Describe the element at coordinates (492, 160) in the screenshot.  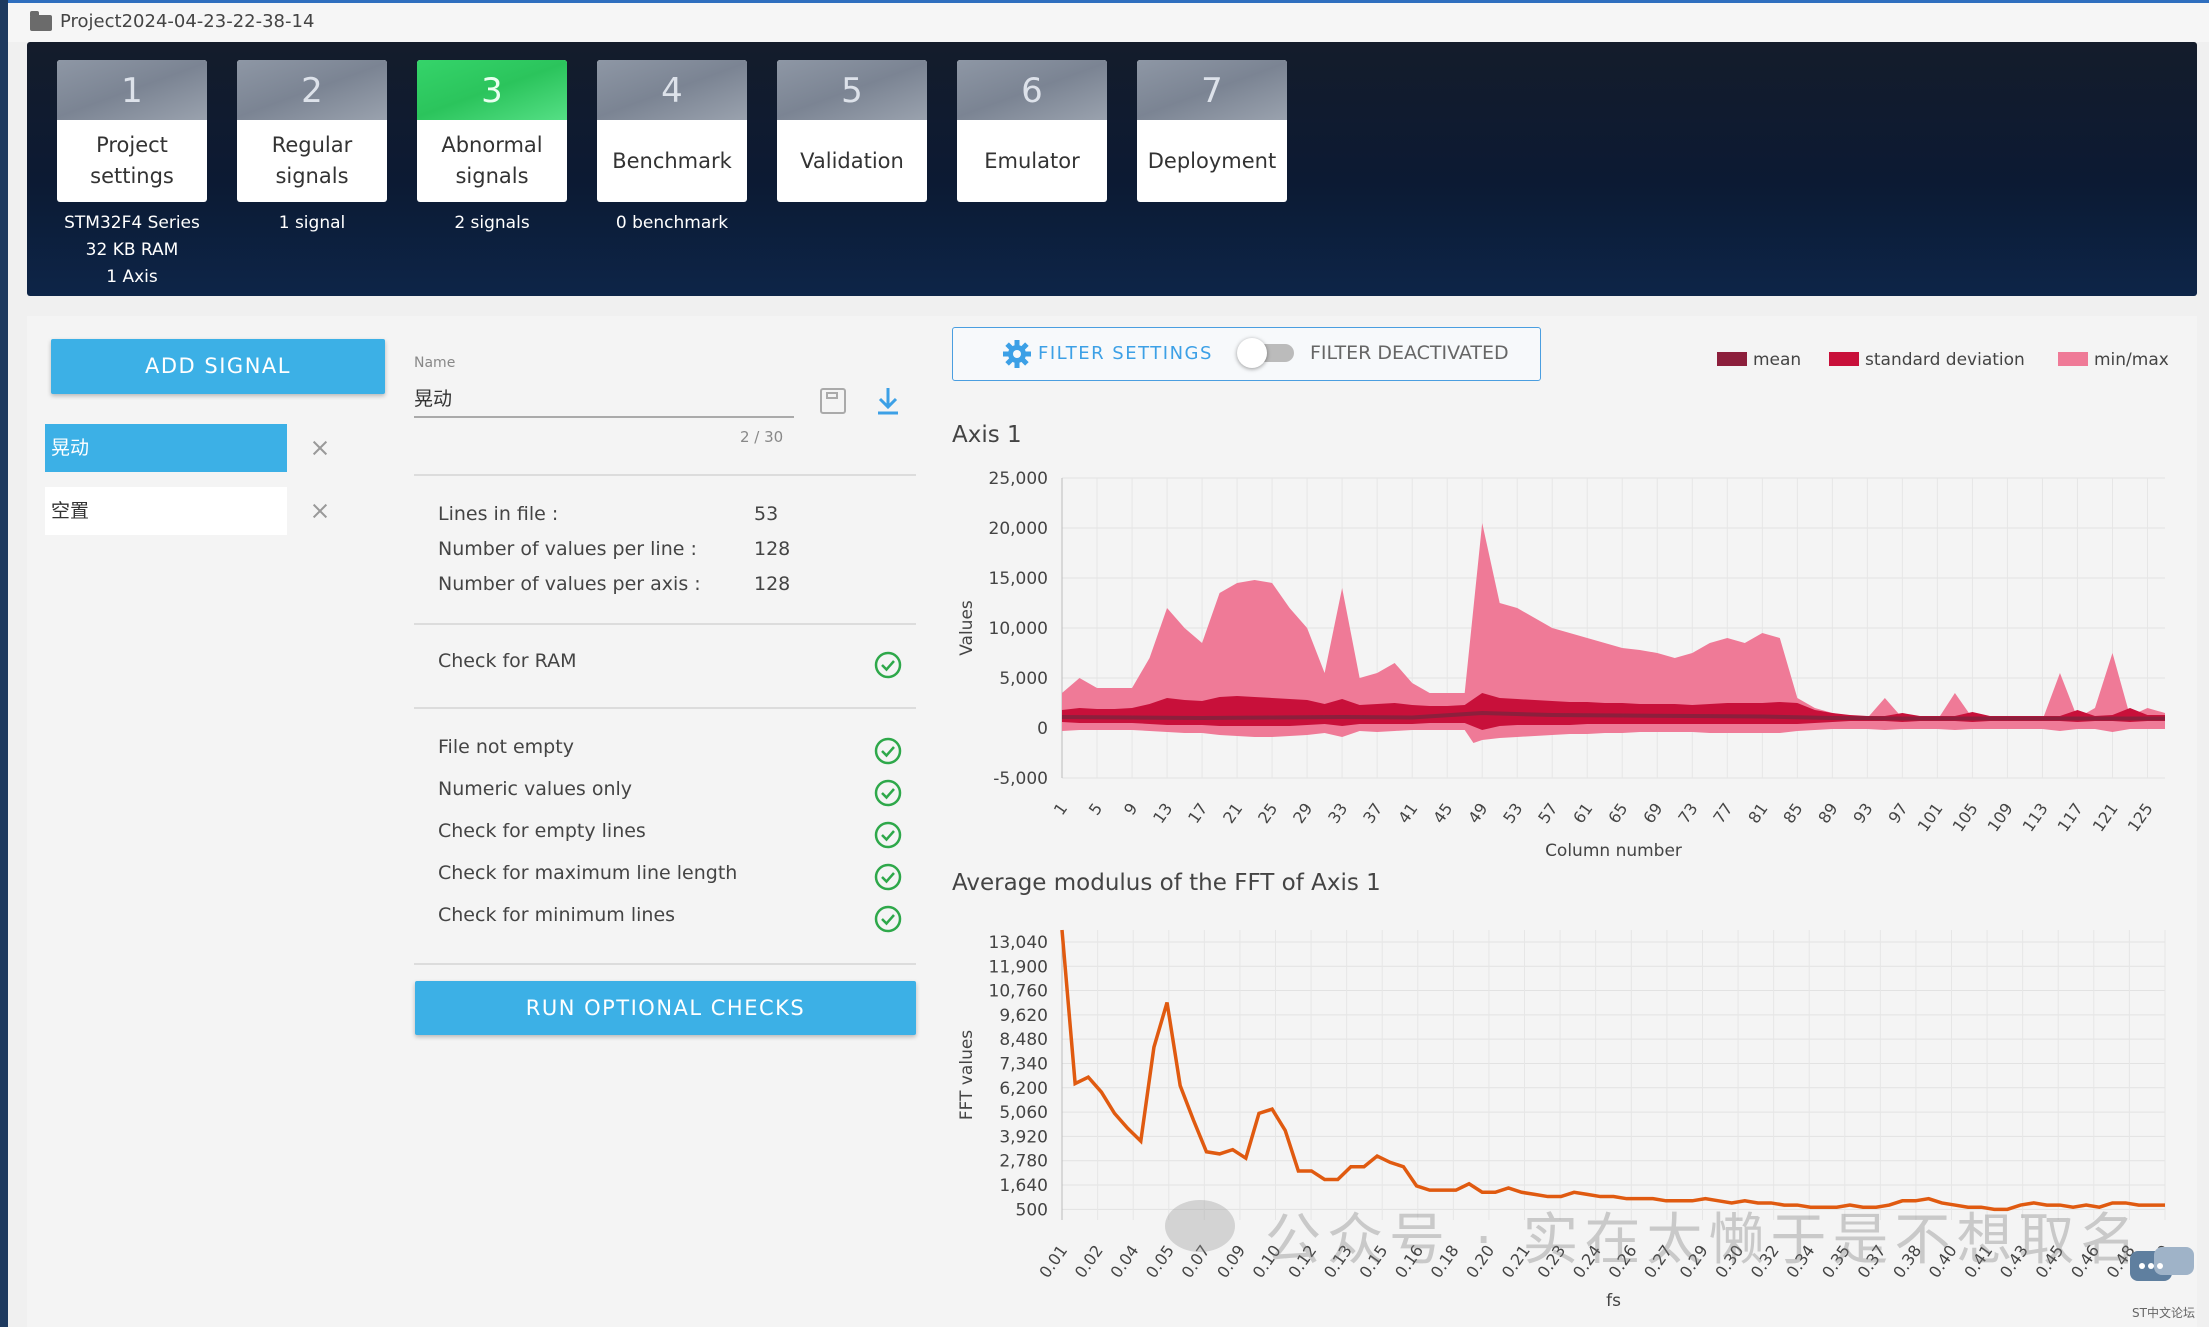
I see `step-label: Abnormal signals` at that location.